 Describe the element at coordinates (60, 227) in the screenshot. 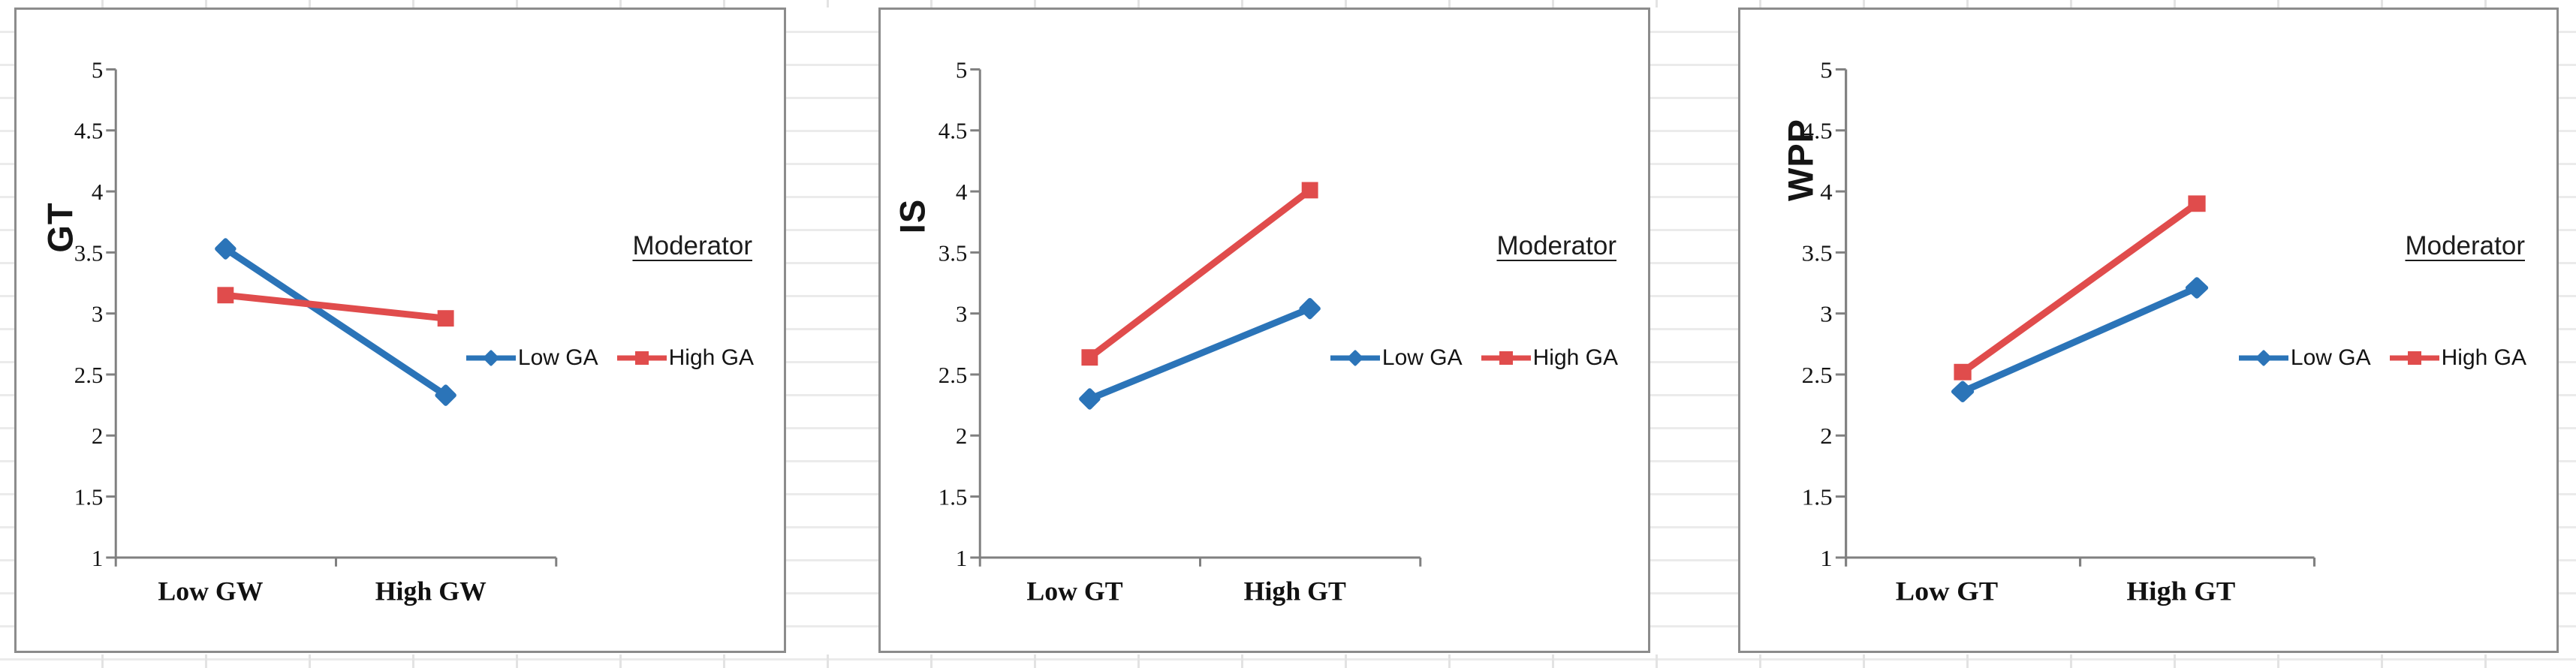

I see `y-axis-title: GT` at that location.